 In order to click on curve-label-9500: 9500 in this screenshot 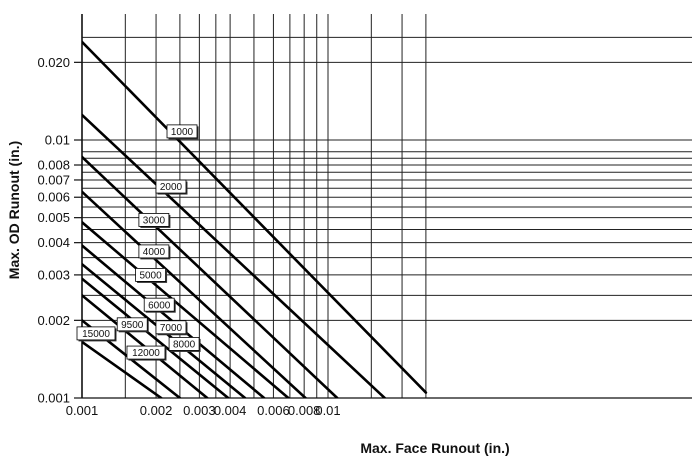, I will do `click(132, 325)`.